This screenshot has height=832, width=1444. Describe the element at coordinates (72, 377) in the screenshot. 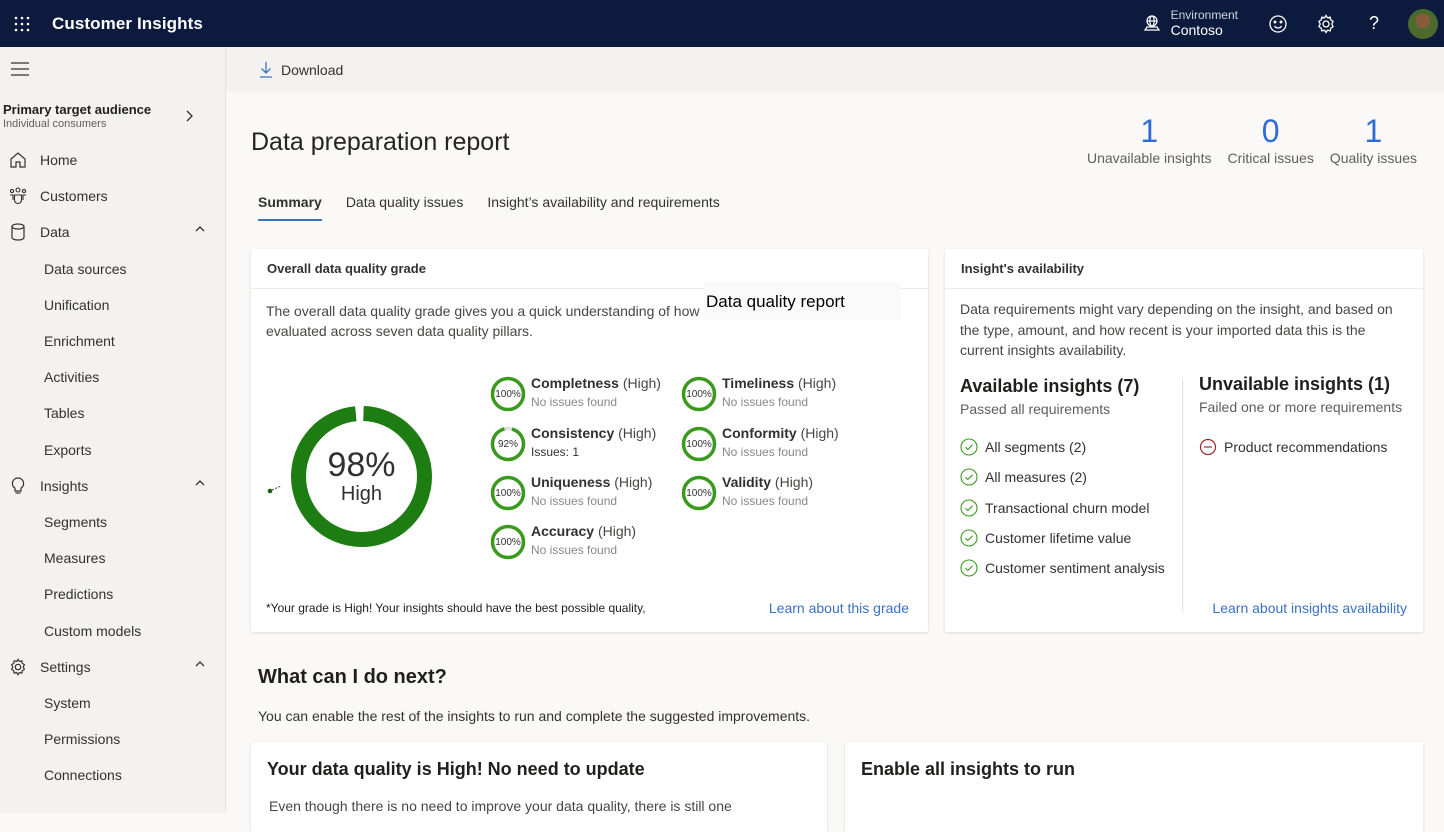

I see `sidebar-item-activities: Activities` at that location.